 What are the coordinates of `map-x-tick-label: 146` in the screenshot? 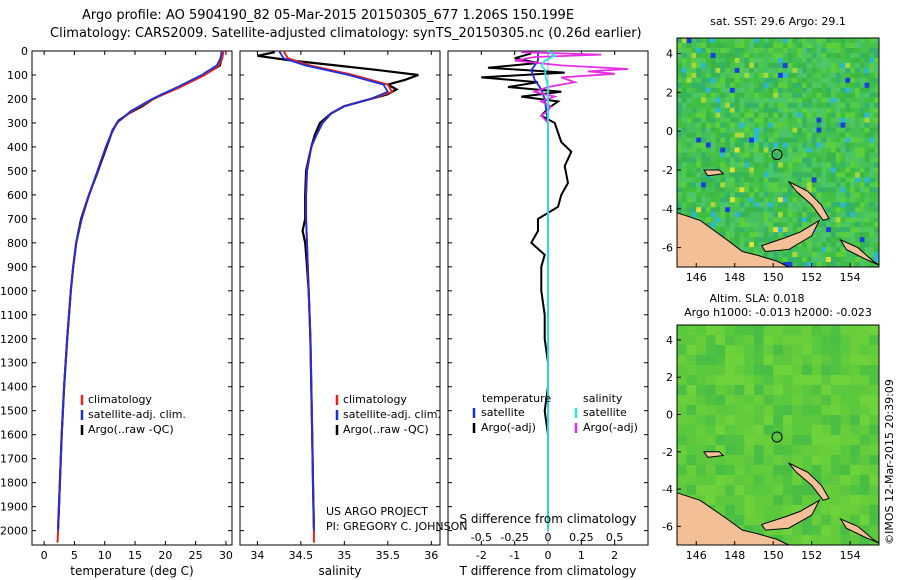 It's located at (696, 555).